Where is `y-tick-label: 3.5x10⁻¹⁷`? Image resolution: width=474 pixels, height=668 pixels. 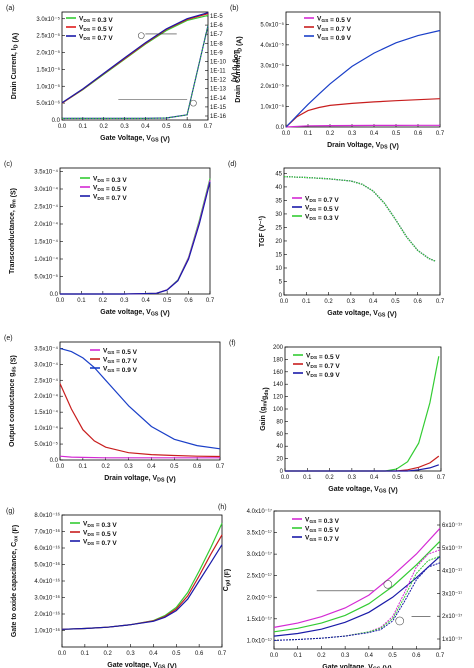
y-tick-label: 3.5x10⁻¹⁷ is located at coordinates (259, 533).